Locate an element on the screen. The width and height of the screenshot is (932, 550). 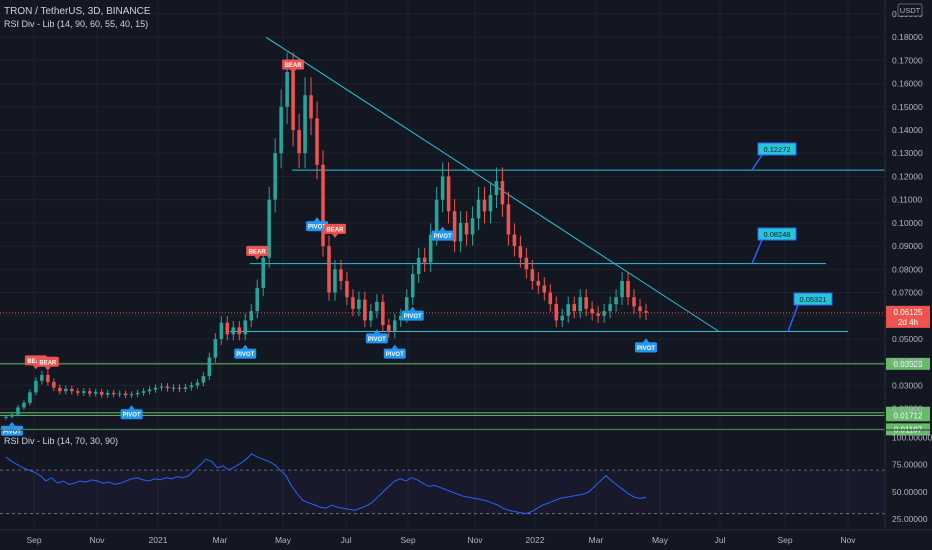
time-tick-label: Sep is located at coordinates (784, 540).